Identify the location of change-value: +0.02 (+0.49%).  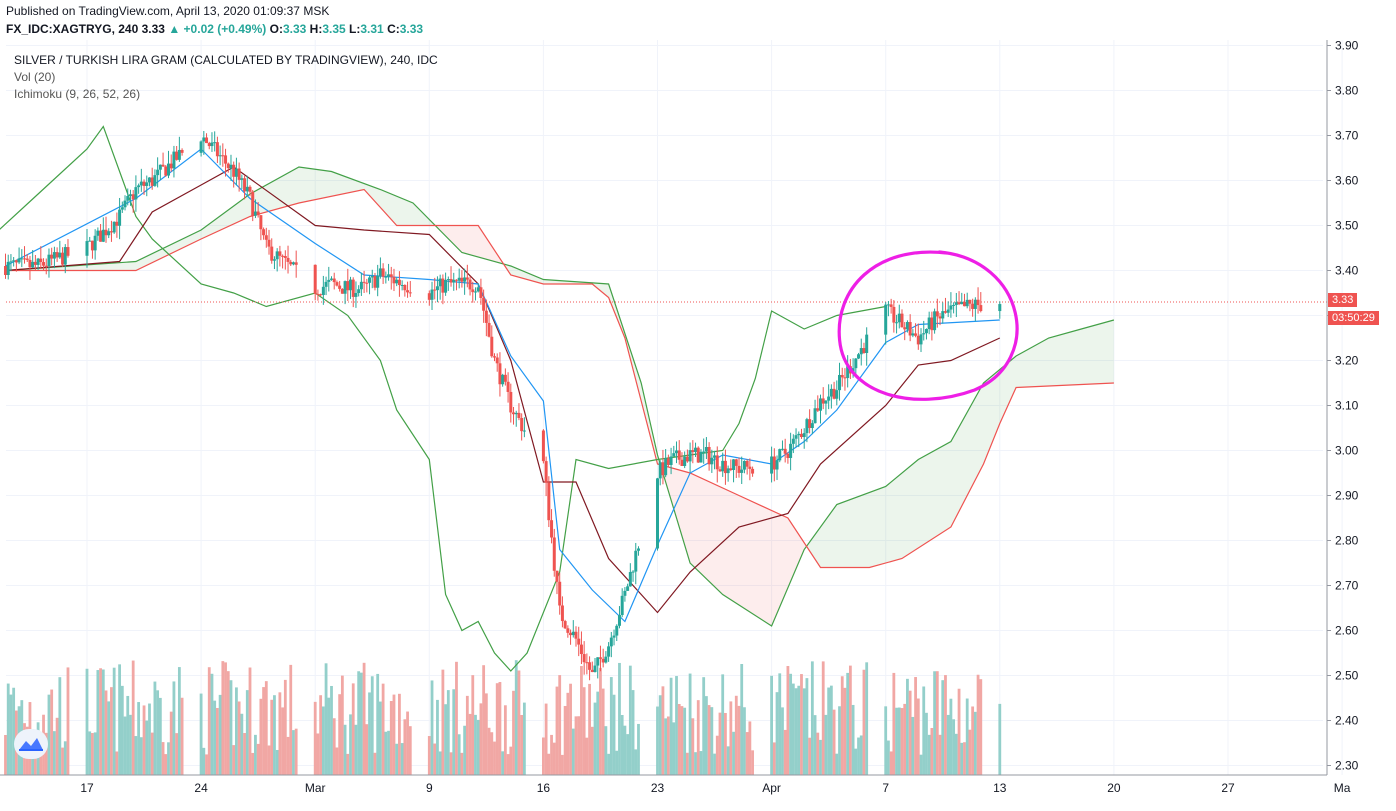
(225, 29).